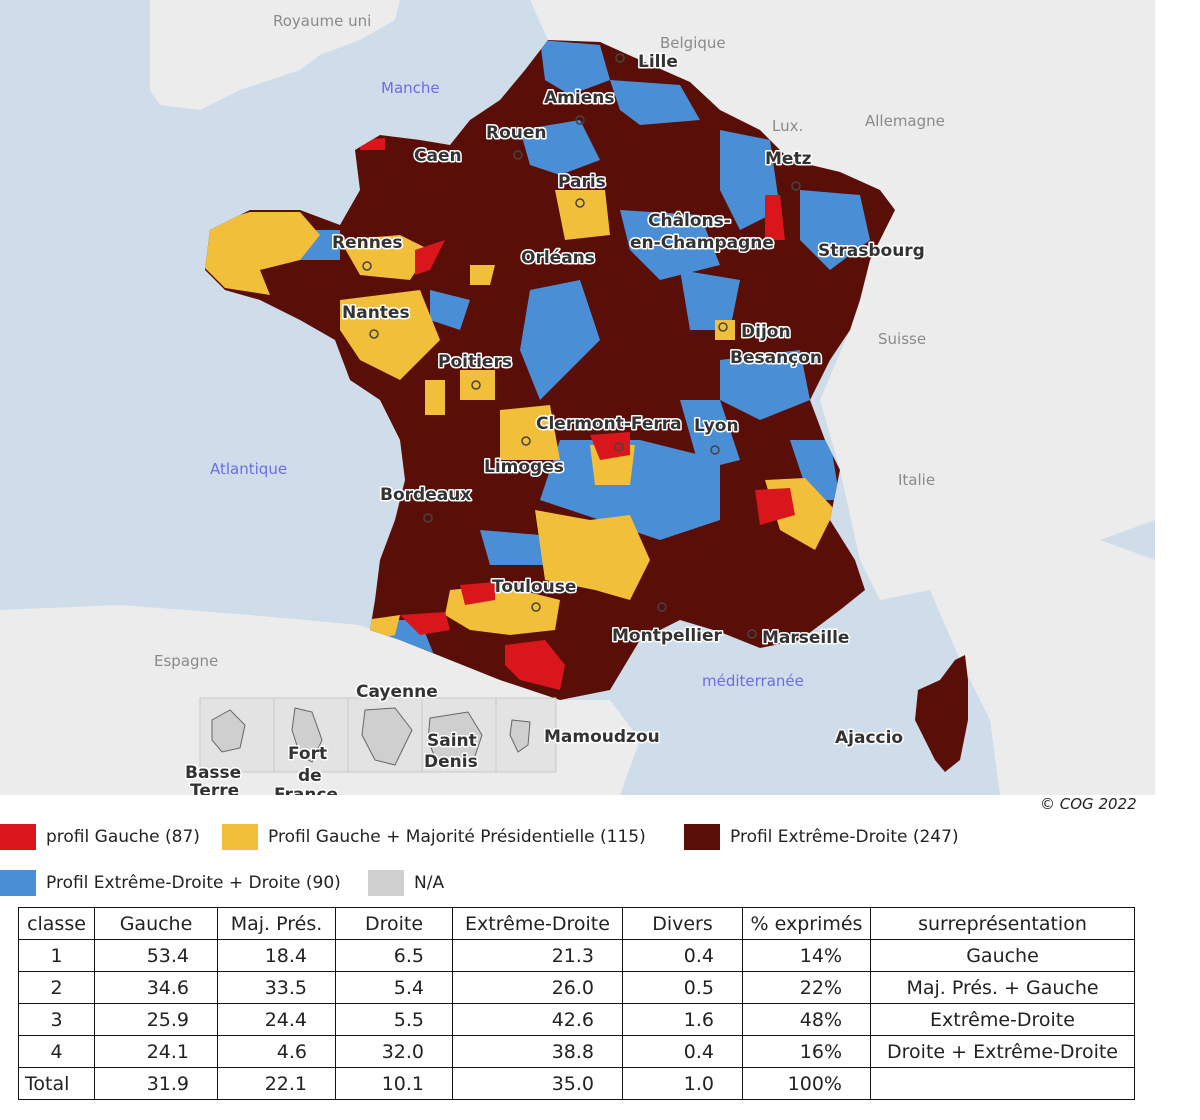 This screenshot has width=1200, height=1120. What do you see at coordinates (394, 955) in the screenshot?
I see `cell-droite: 6.5` at bounding box center [394, 955].